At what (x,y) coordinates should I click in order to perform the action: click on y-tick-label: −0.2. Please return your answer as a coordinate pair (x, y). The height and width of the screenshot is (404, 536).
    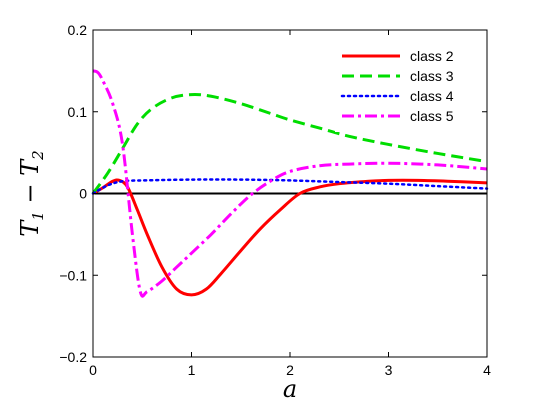
    Looking at the image, I should click on (73, 357).